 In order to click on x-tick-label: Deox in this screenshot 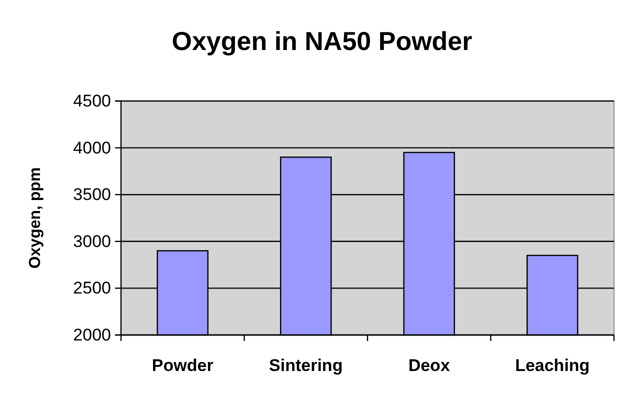, I will do `click(429, 365)`.